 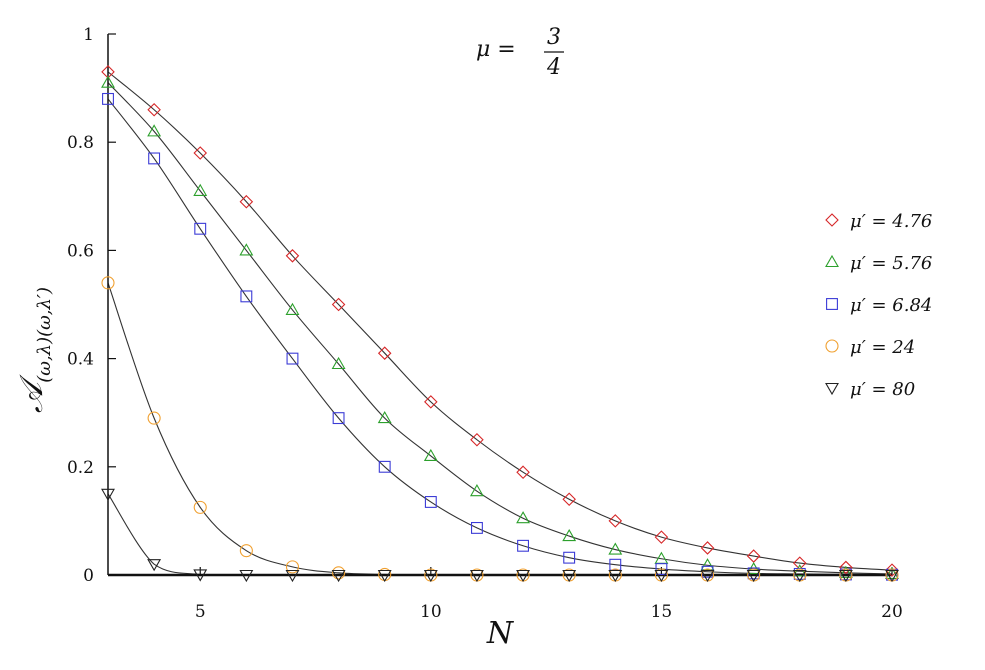 What do you see at coordinates (891, 305) in the screenshot?
I see `legend-label-2: μ′ = 6.84` at bounding box center [891, 305].